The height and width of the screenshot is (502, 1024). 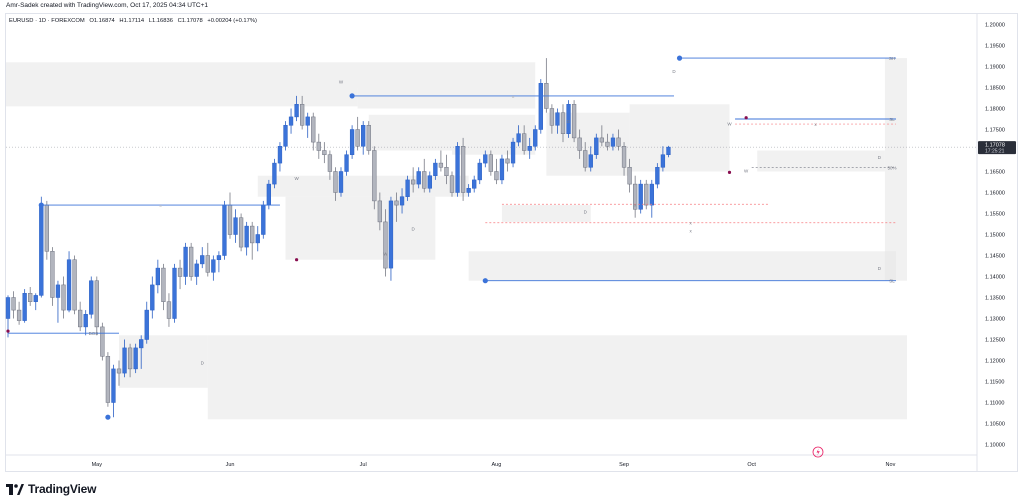 What do you see at coordinates (995, 47) in the screenshot?
I see `price-tick-label: 1.19500` at bounding box center [995, 47].